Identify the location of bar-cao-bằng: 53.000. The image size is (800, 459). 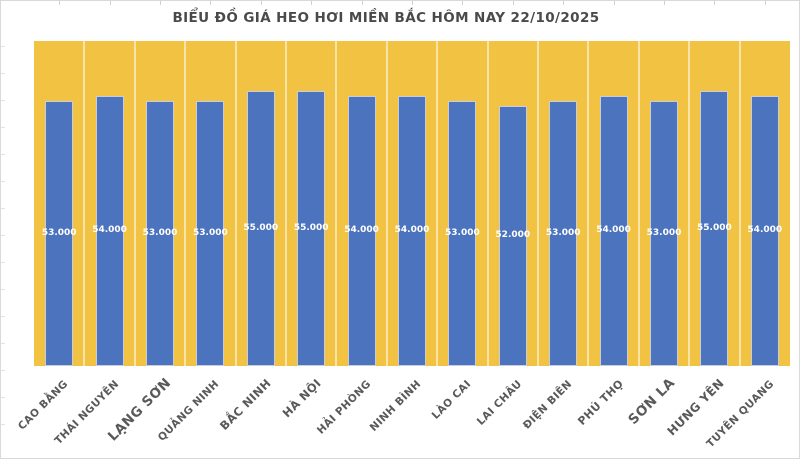
(59, 233).